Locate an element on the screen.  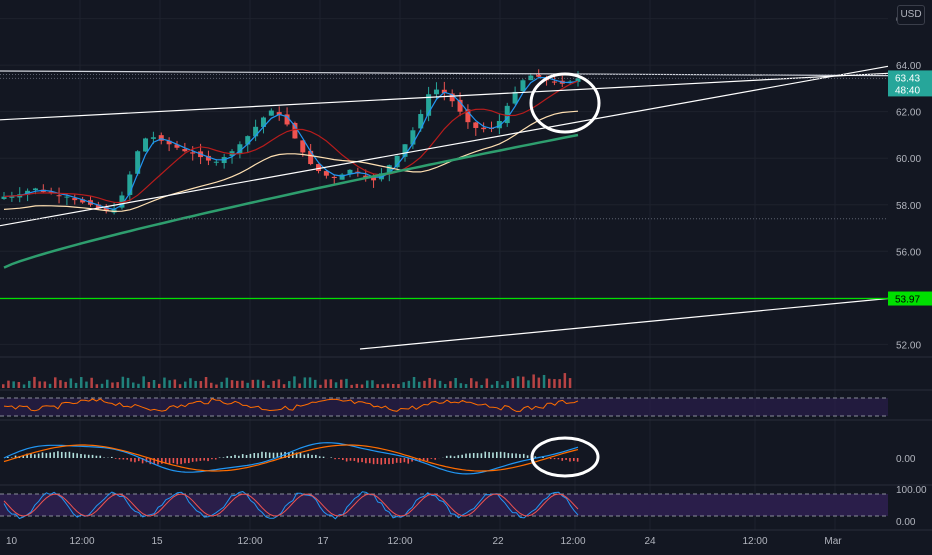
stoch-bottom-label: 0.00 is located at coordinates (906, 522).